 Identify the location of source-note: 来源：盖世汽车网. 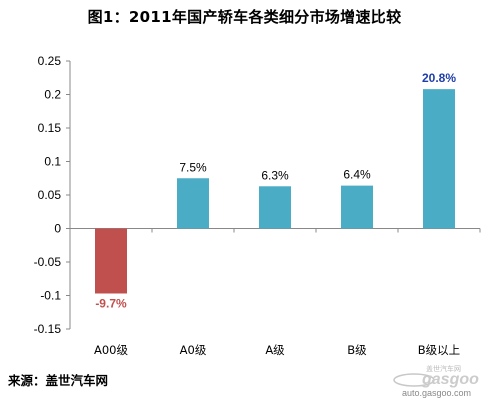
(58, 380).